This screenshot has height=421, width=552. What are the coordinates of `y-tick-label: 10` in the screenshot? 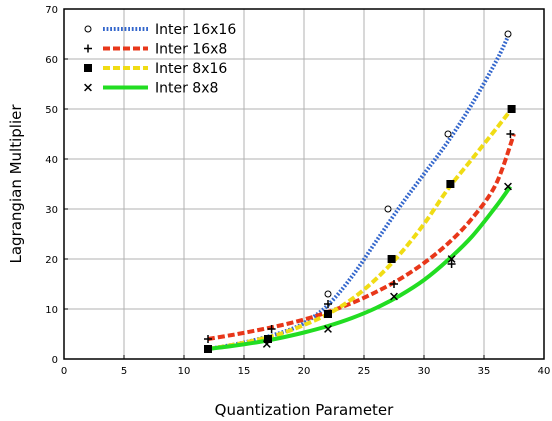 It's located at (51, 310).